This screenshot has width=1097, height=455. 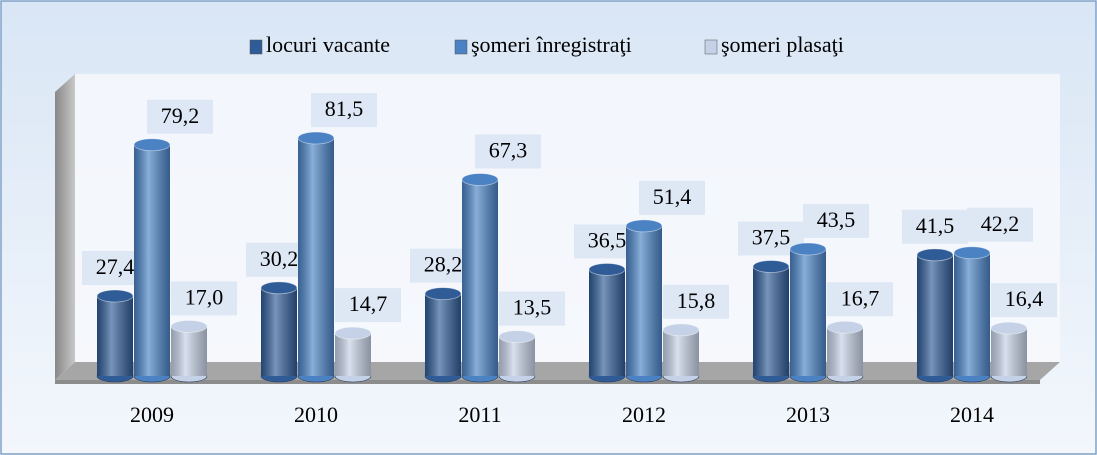 What do you see at coordinates (644, 414) in the screenshot?
I see `x-tick-label: 2012` at bounding box center [644, 414].